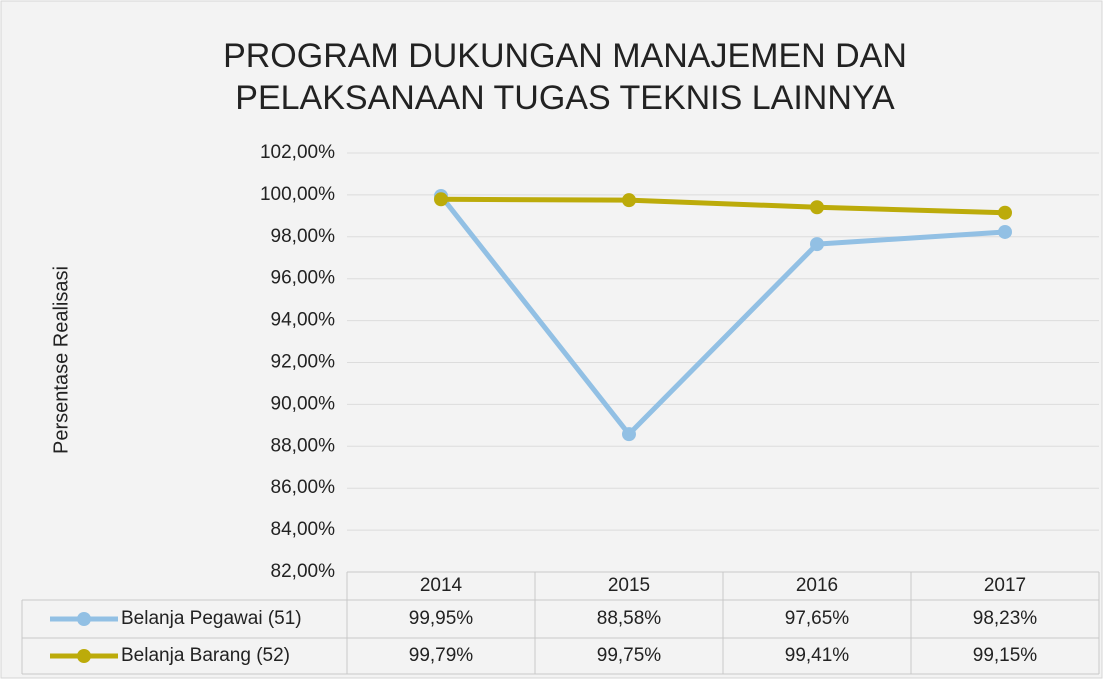  Describe the element at coordinates (297, 152) in the screenshot. I see `y-tick-label: 102,00%` at that location.